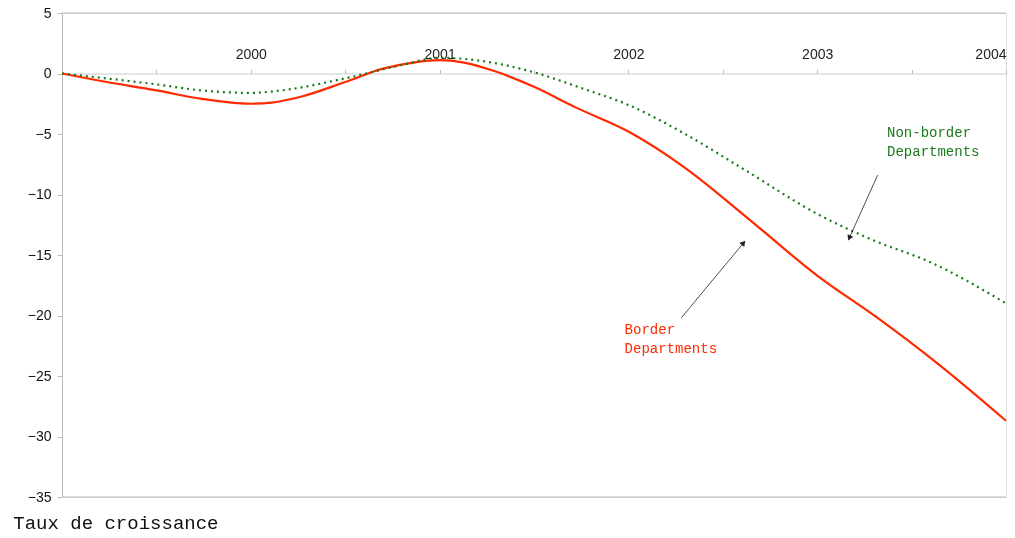 The image size is (1015, 538). I want to click on text: Non-border Departments, so click(933, 142).